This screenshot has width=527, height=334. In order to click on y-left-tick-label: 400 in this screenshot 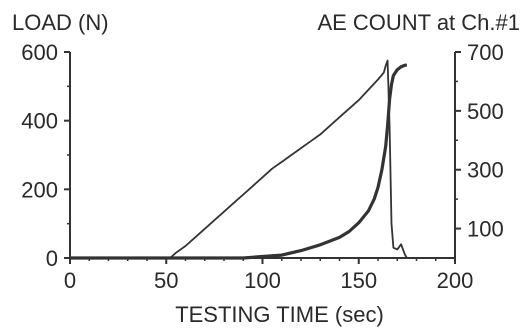, I will do `click(39, 121)`.